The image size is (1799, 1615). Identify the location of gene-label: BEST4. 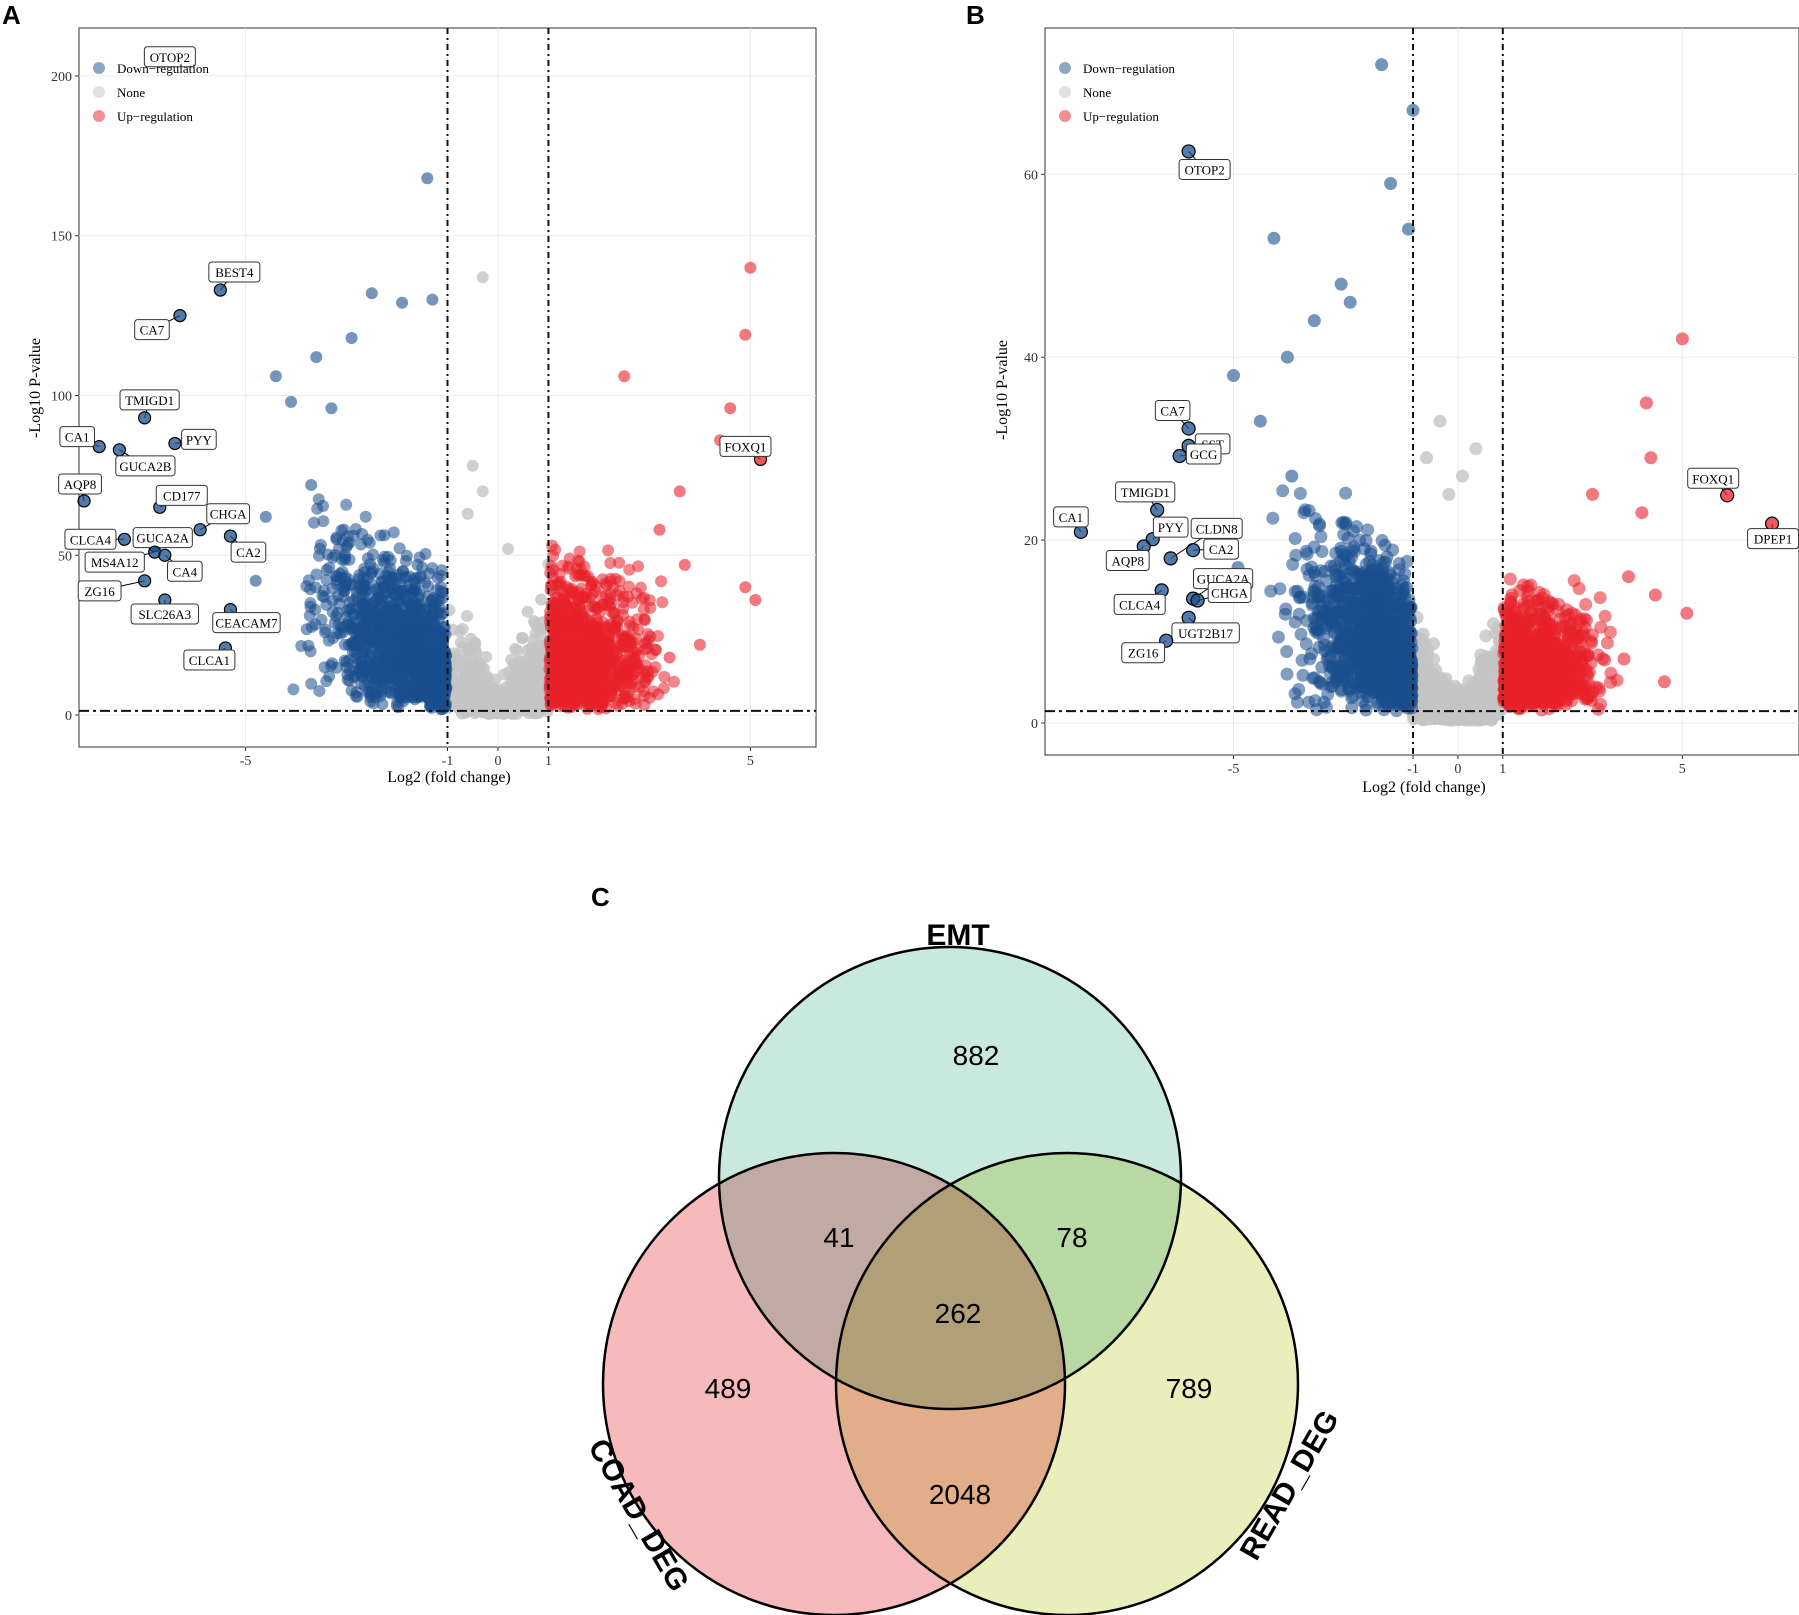
(234, 272).